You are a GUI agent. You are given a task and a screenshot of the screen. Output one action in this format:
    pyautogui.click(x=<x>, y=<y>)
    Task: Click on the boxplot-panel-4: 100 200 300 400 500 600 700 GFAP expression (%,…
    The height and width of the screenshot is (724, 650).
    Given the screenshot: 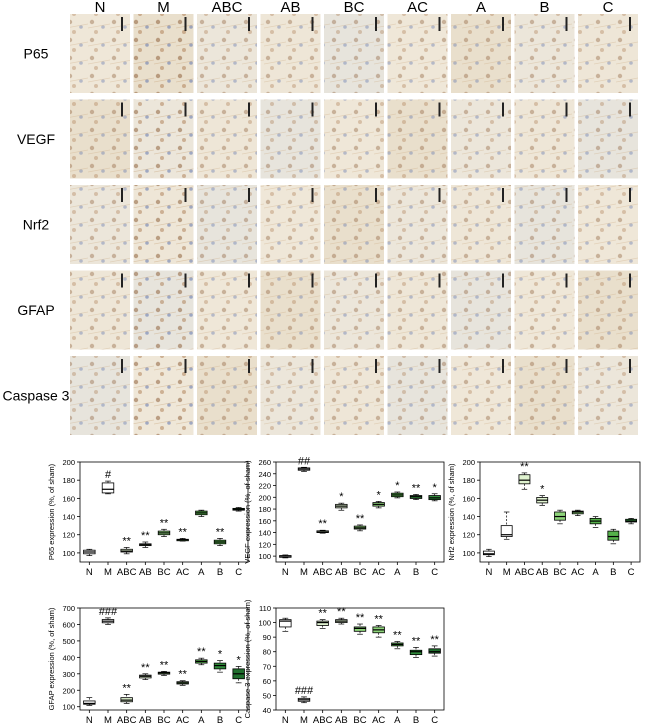 What is the action you would take?
    pyautogui.click(x=148, y=664)
    